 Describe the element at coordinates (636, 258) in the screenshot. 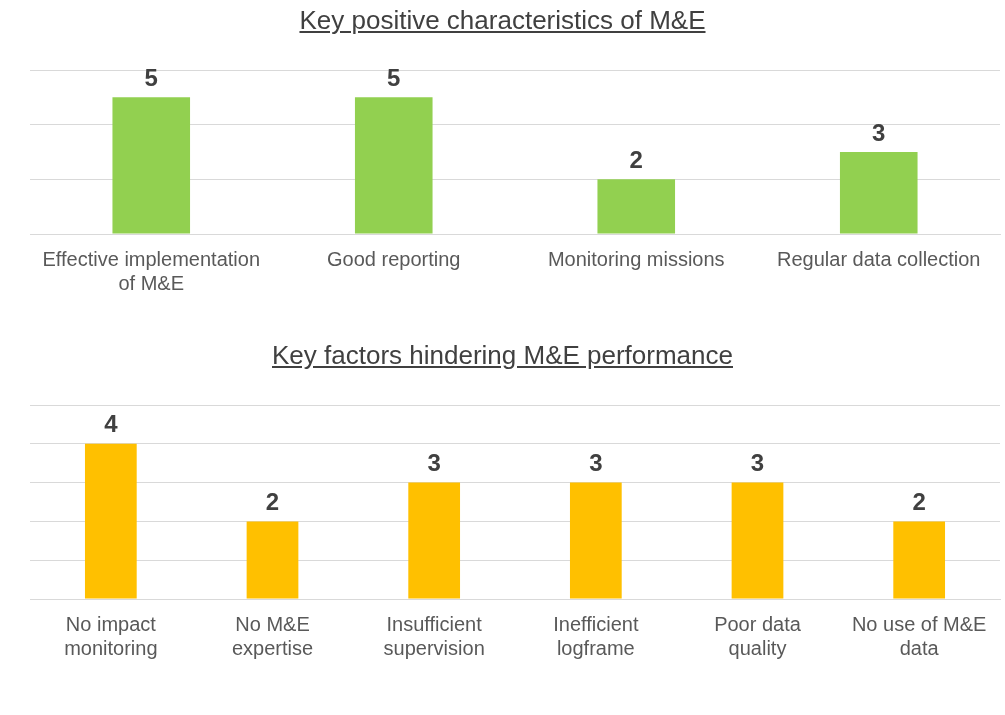

I see `x-tick-label: Monitoring missions` at that location.